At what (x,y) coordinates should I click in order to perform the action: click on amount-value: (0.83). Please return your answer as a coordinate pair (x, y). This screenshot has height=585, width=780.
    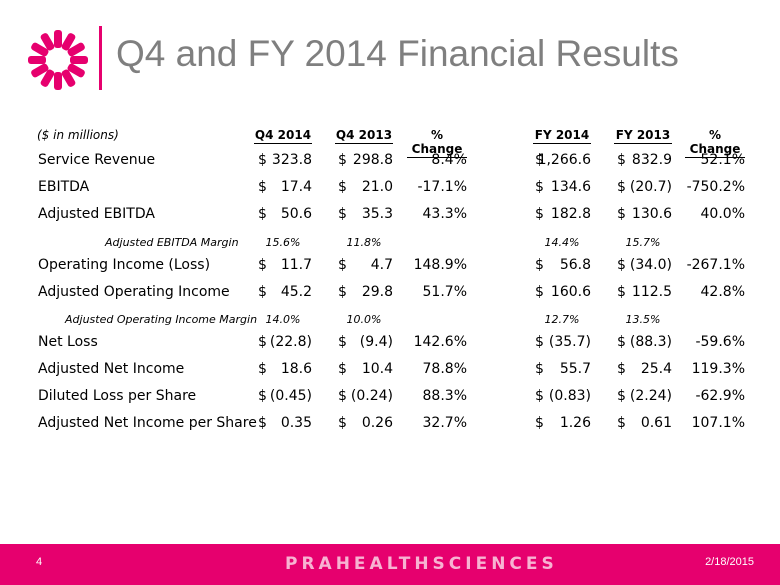
    Looking at the image, I should click on (569, 396).